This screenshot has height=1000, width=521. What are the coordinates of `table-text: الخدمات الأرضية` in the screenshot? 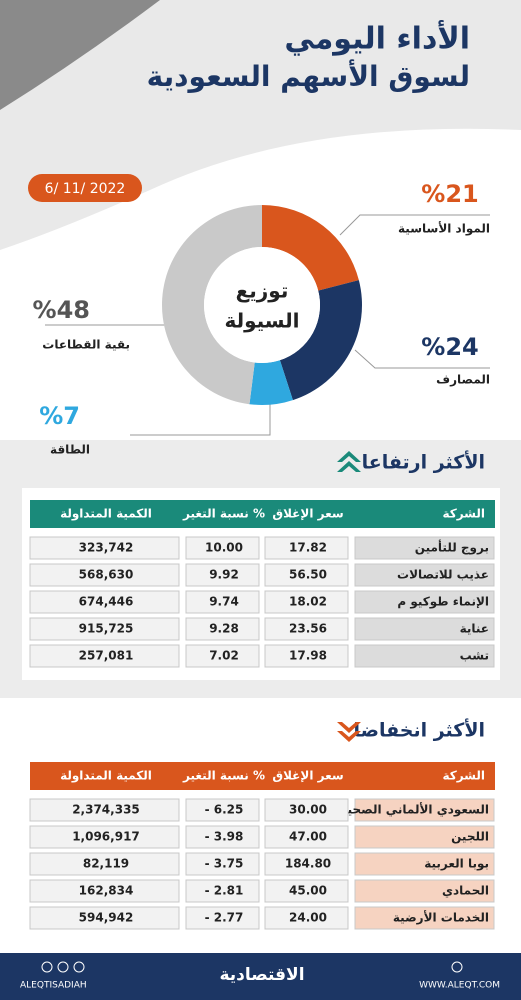 It's located at (441, 917).